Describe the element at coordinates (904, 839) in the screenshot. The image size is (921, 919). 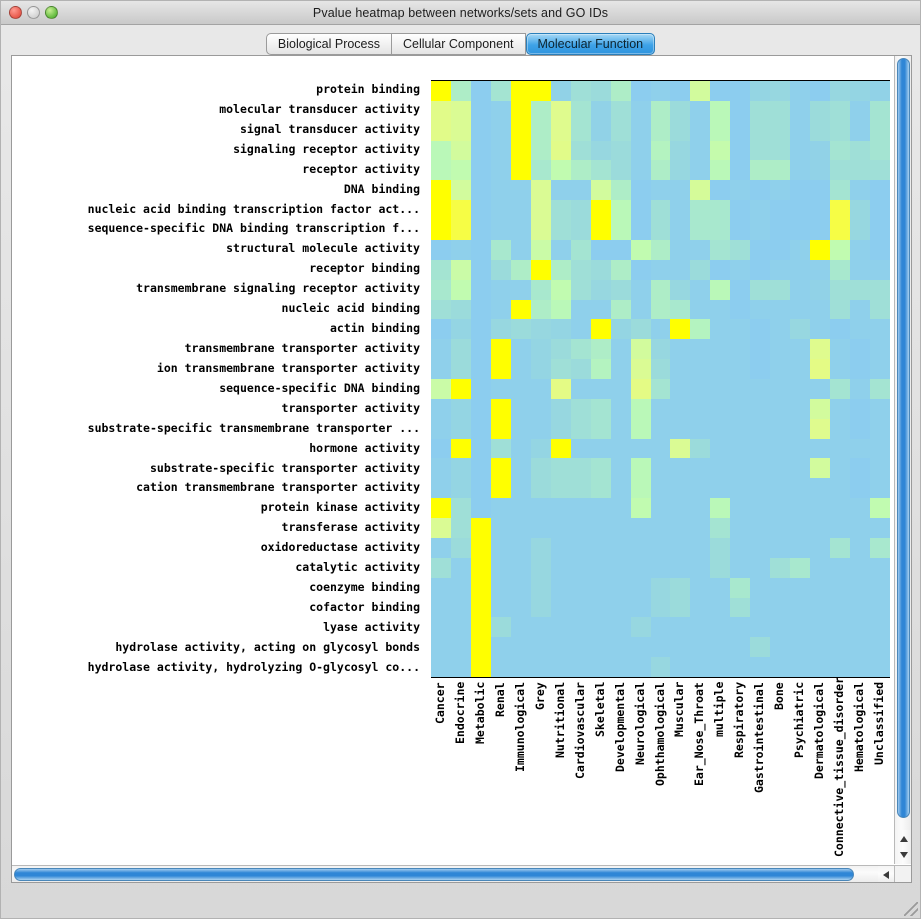
I see `scroll-up-icon` at that location.